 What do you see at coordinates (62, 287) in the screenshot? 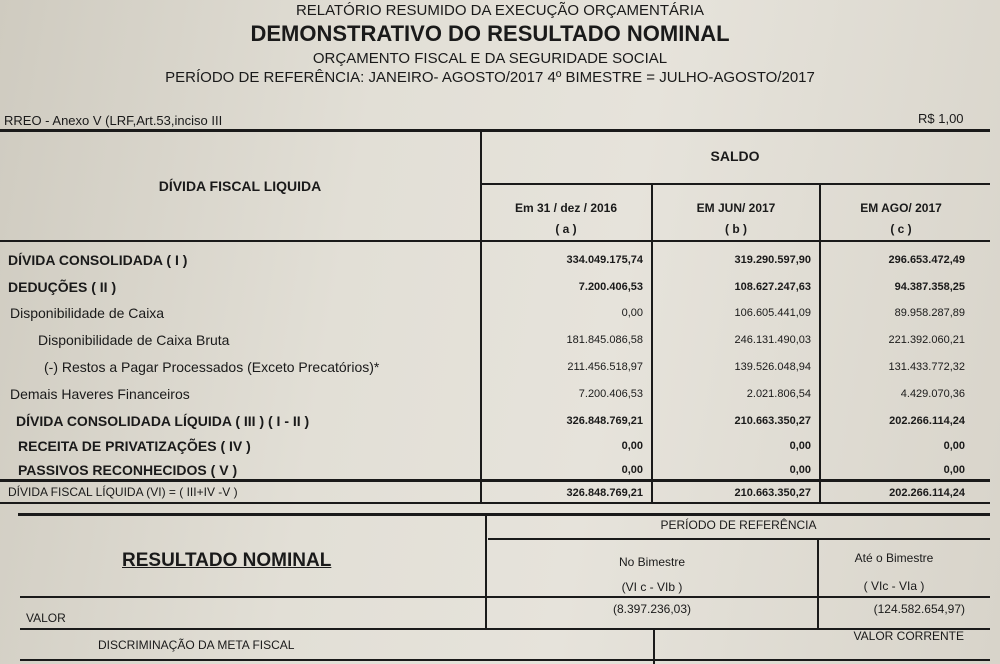
I see `row-label: DEDUÇÕES ( II )` at bounding box center [62, 287].